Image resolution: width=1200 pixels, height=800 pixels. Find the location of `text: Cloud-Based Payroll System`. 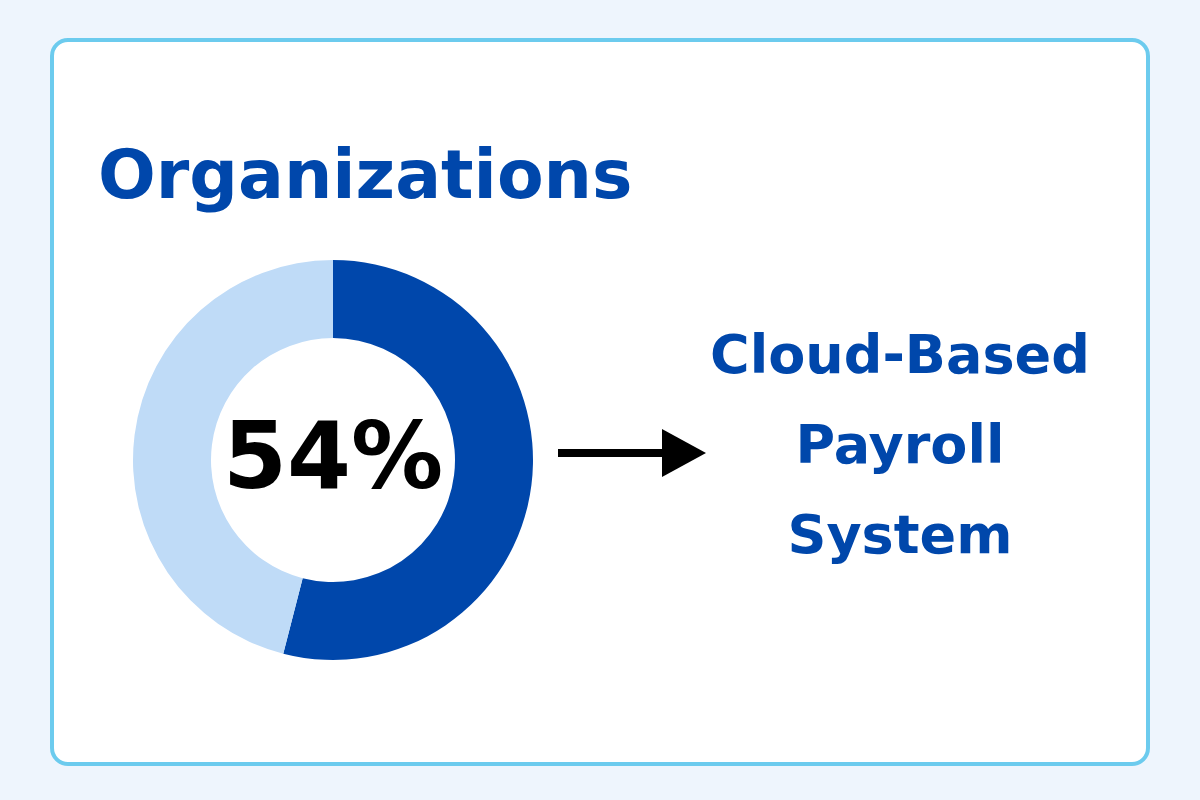

text: Cloud-Based Payroll System is located at coordinates (900, 445).